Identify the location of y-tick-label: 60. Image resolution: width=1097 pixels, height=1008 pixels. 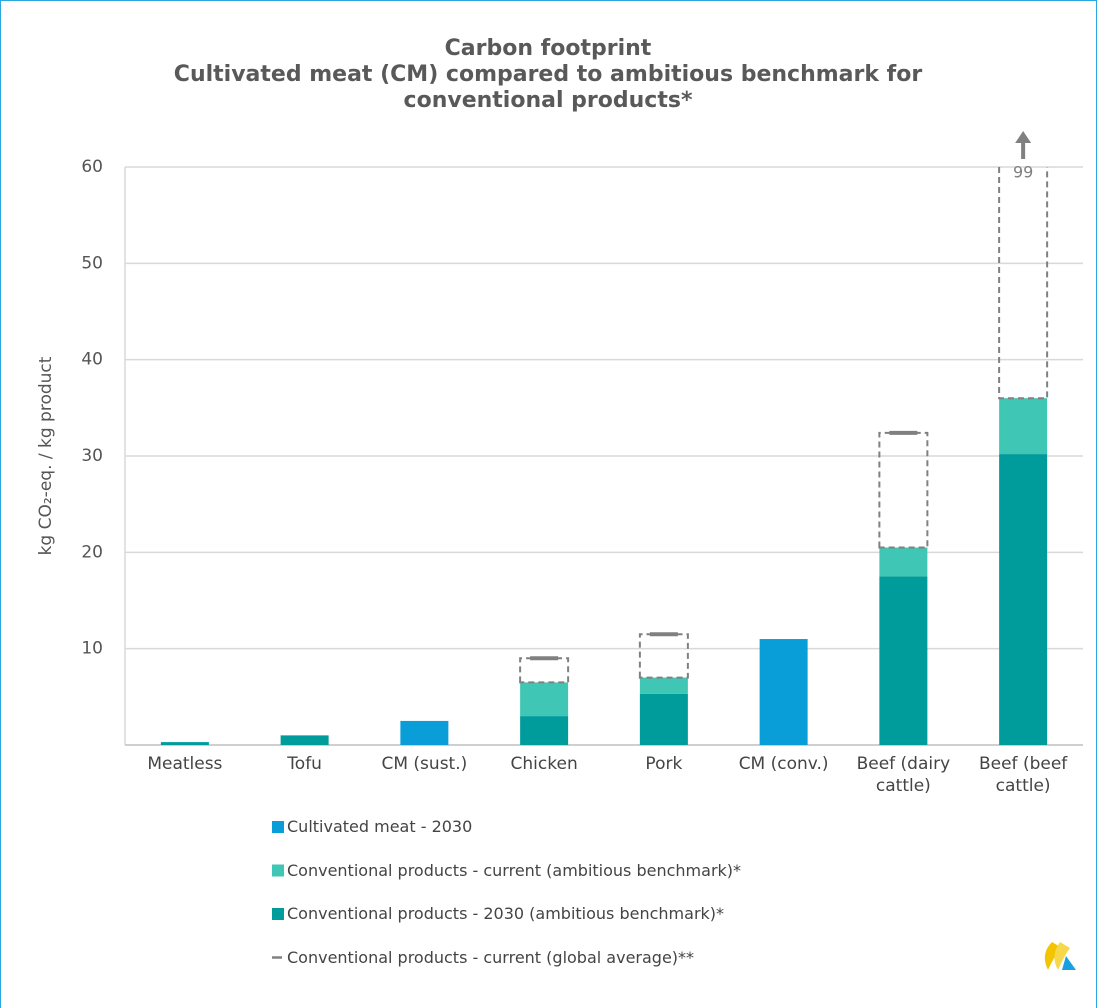
(92, 167).